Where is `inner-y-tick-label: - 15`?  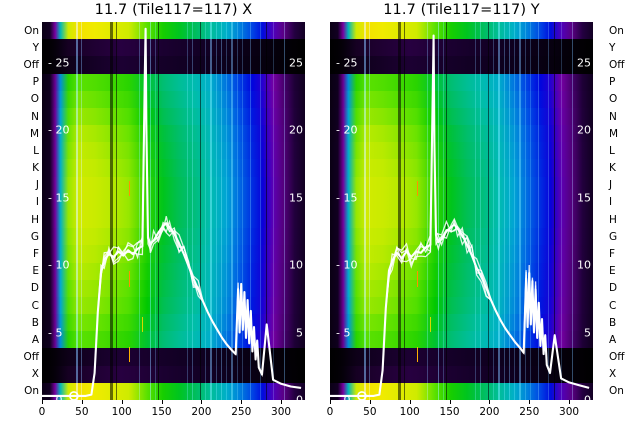
inner-y-tick-label: - 15 is located at coordinates (59, 197).